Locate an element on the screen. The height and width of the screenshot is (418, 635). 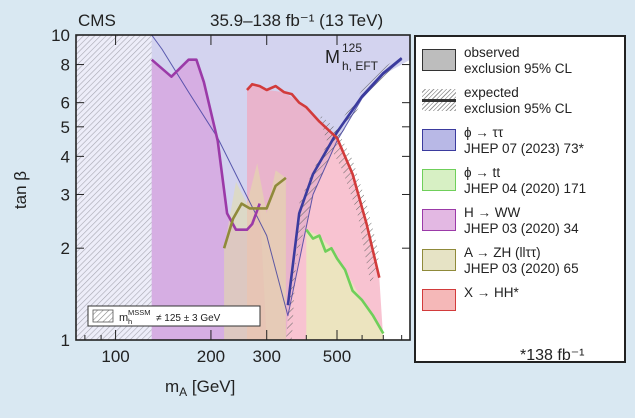
legend-item: ϕ → tt JHEP 04 (2020) 171 is located at coordinates (504, 181).